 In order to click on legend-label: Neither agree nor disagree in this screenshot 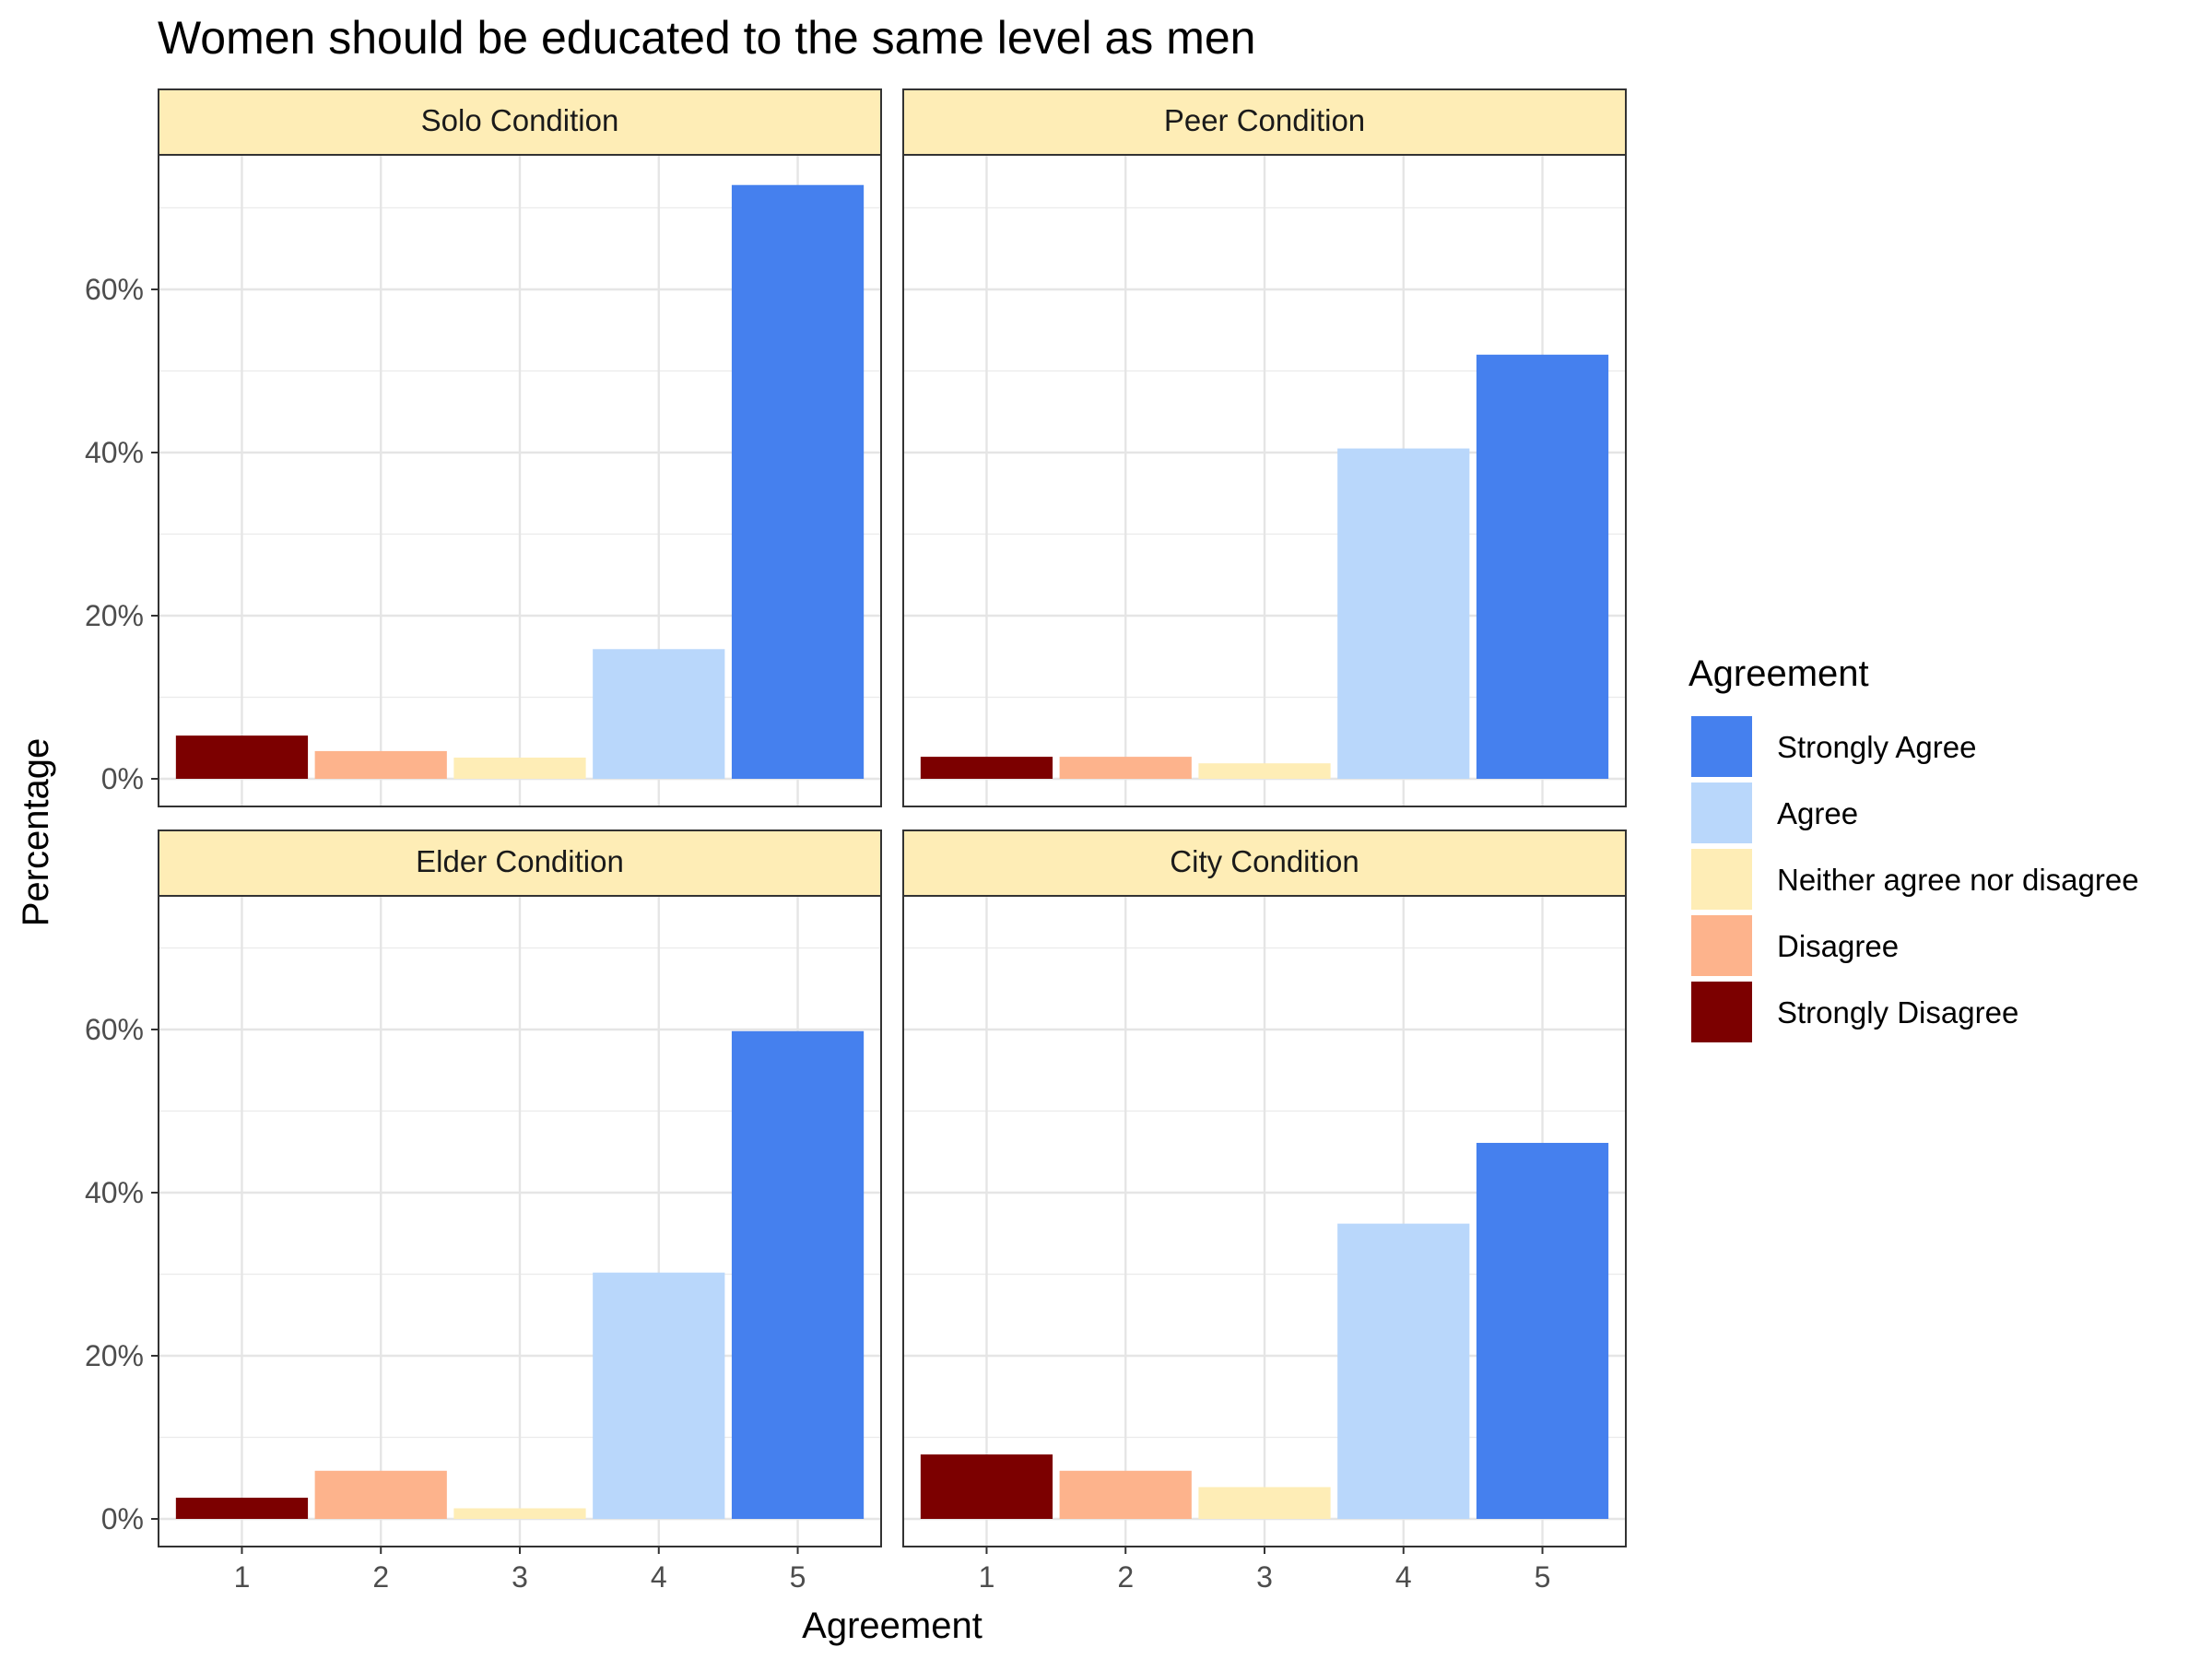, I will do `click(1958, 880)`.